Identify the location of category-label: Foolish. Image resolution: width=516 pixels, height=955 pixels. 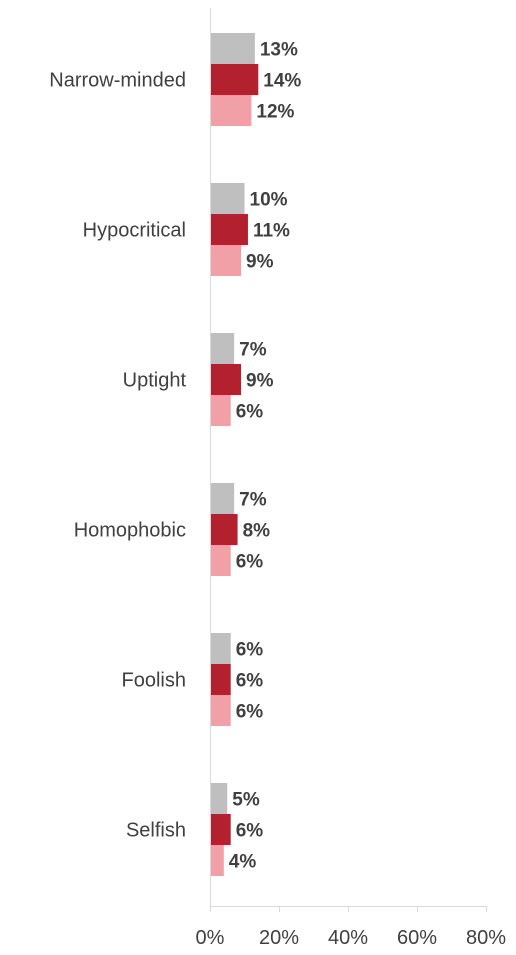
(154, 681).